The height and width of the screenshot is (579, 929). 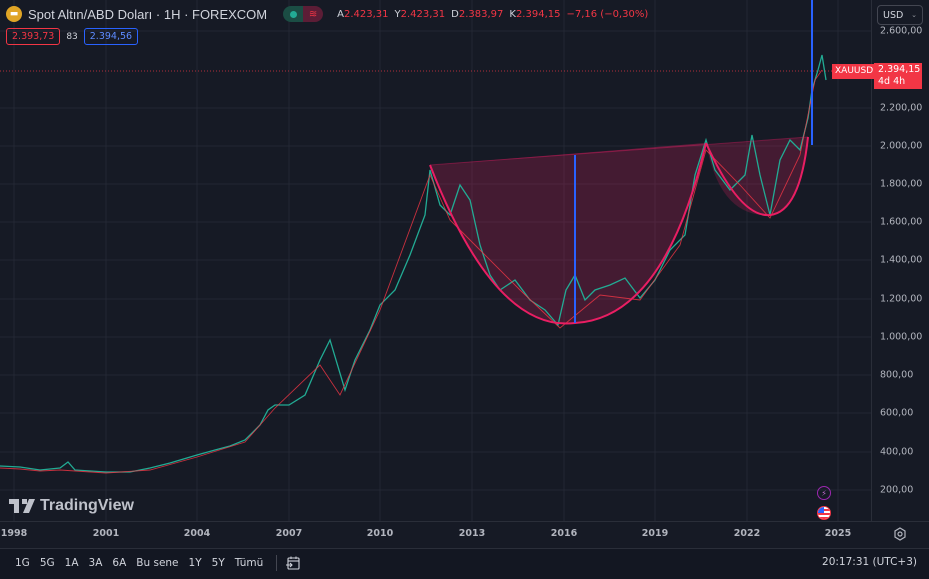 What do you see at coordinates (22, 563) in the screenshot?
I see `range-1d-button: 1G` at bounding box center [22, 563].